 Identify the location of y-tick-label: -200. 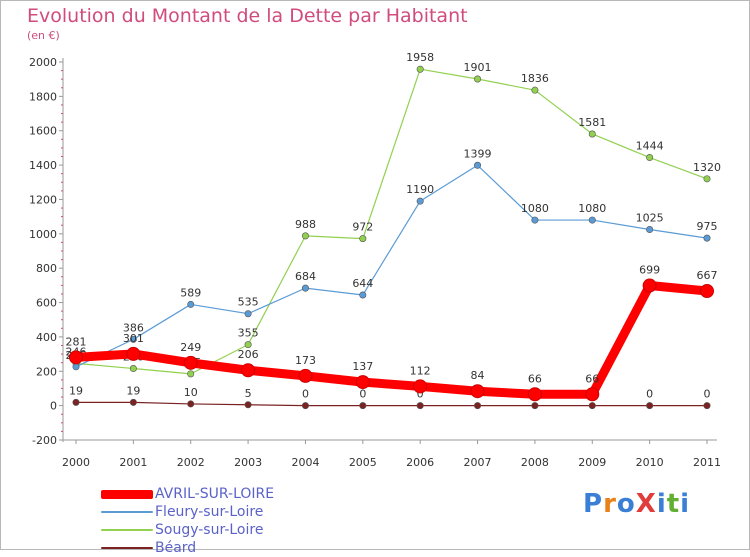
(44, 440).